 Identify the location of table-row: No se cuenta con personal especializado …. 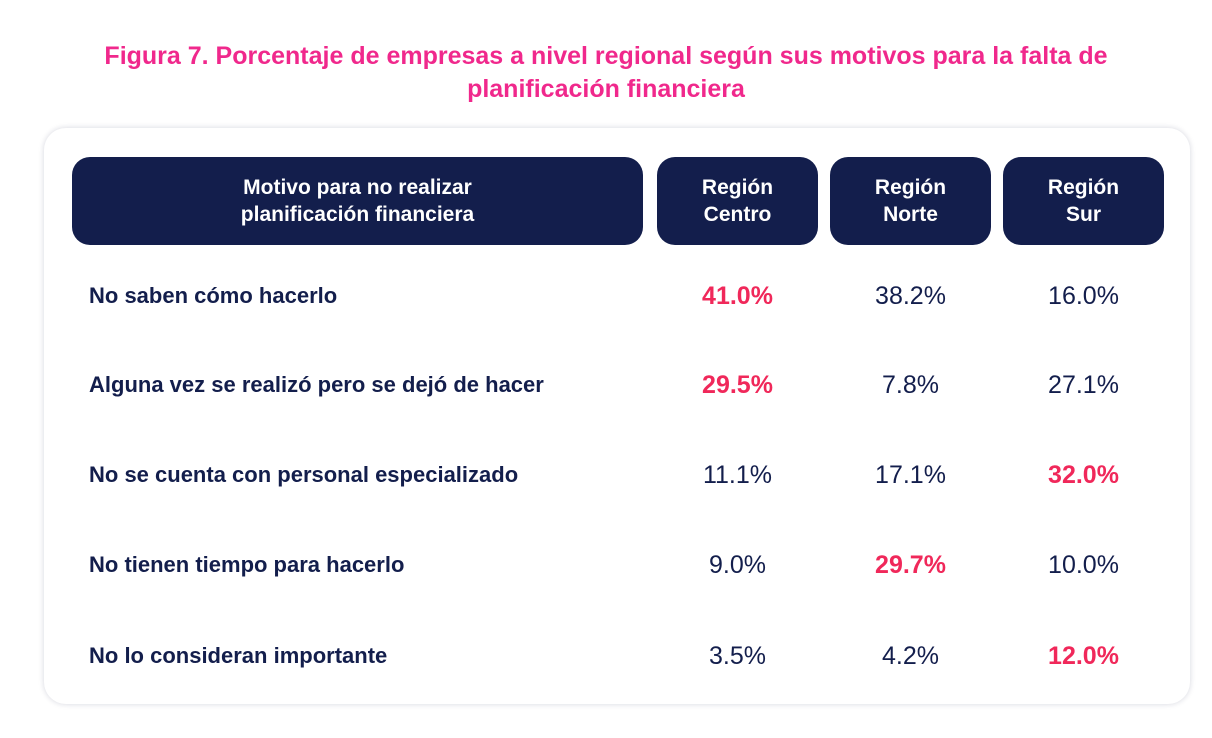
(606, 475).